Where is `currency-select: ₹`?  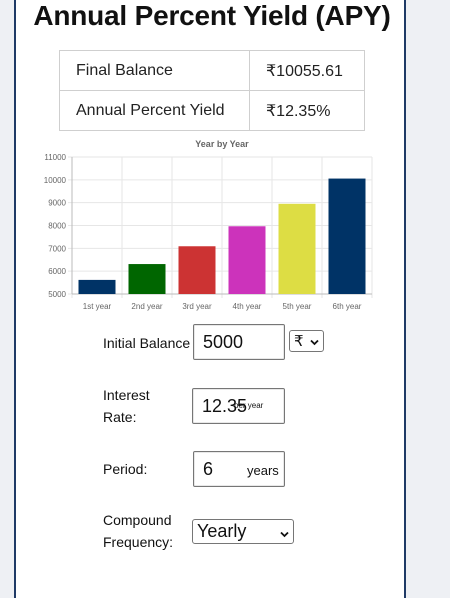 currency-select: ₹ is located at coordinates (306, 341).